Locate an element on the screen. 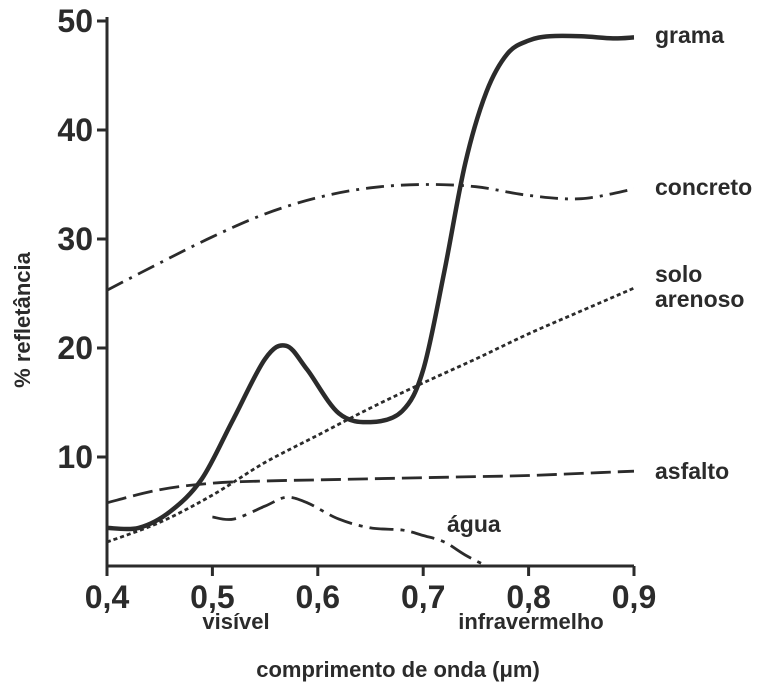  region-label-infravermelho: infravermelho is located at coordinates (531, 621).